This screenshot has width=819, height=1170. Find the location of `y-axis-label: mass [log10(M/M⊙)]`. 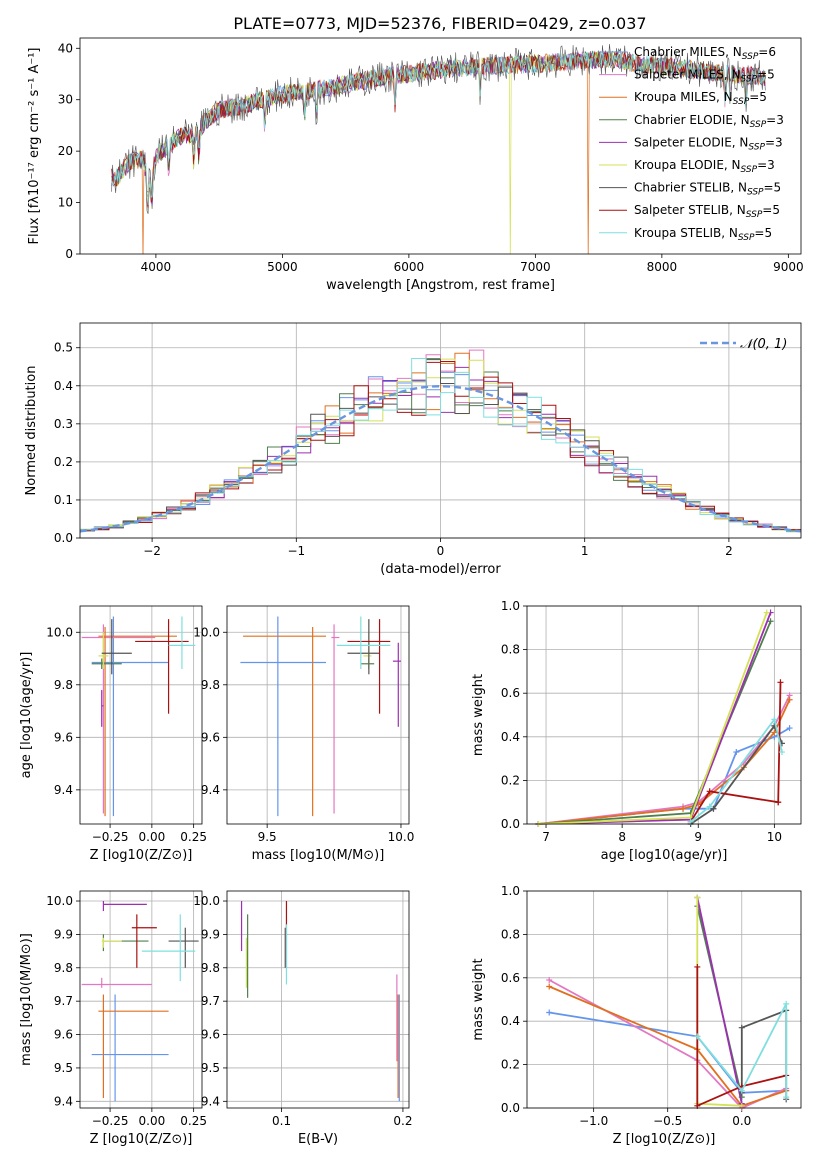

y-axis-label: mass [log10(M/M⊙)] is located at coordinates (26, 999).